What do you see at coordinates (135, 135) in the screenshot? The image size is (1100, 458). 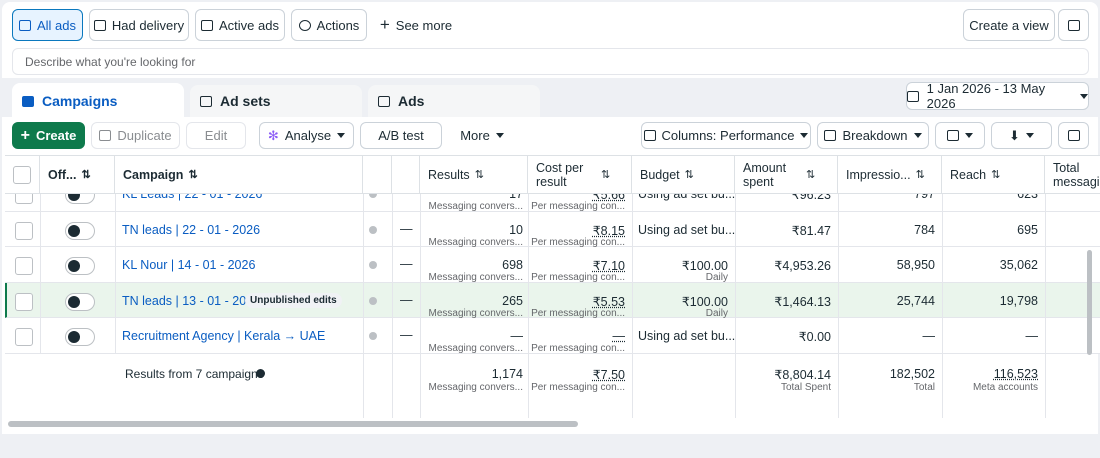 I see `duplicate-button: Duplicate` at bounding box center [135, 135].